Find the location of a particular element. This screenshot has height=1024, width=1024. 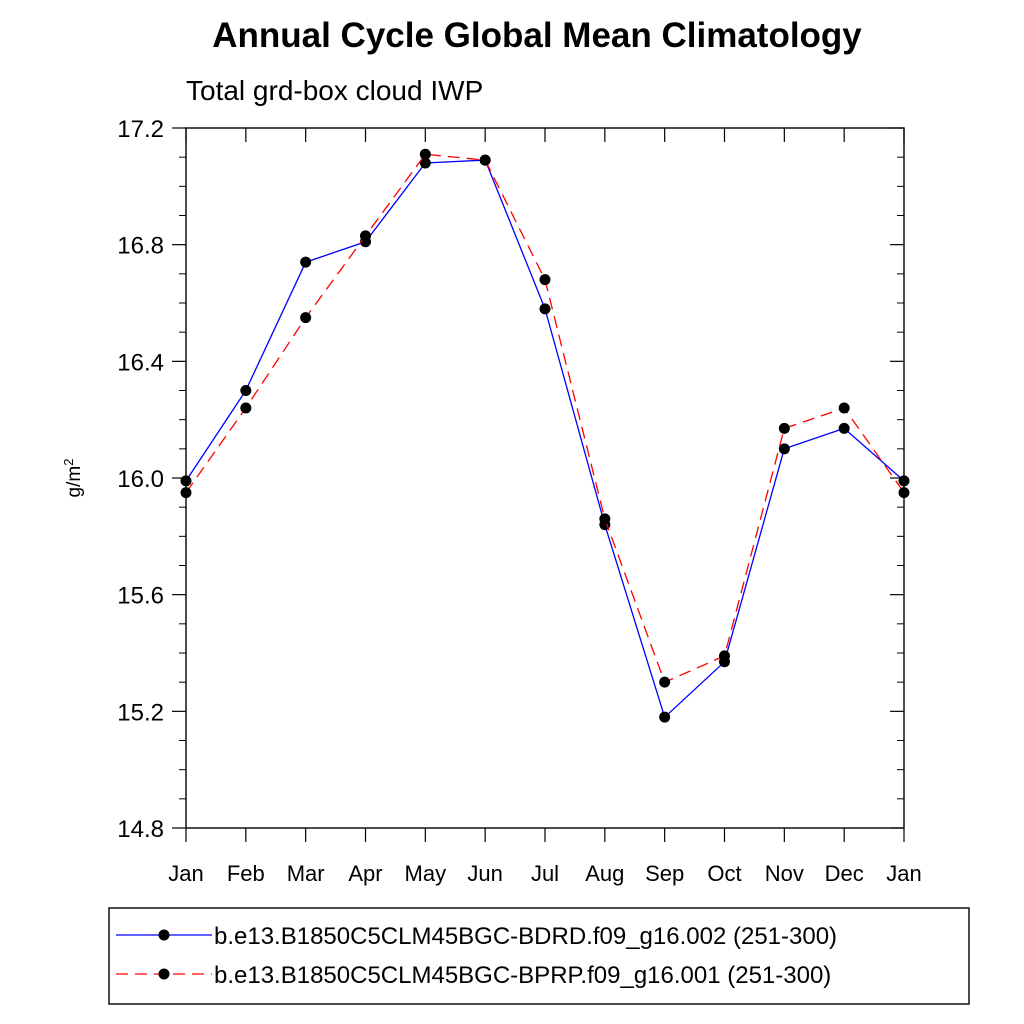

y-tick-label: 14.8 is located at coordinates (140, 829).